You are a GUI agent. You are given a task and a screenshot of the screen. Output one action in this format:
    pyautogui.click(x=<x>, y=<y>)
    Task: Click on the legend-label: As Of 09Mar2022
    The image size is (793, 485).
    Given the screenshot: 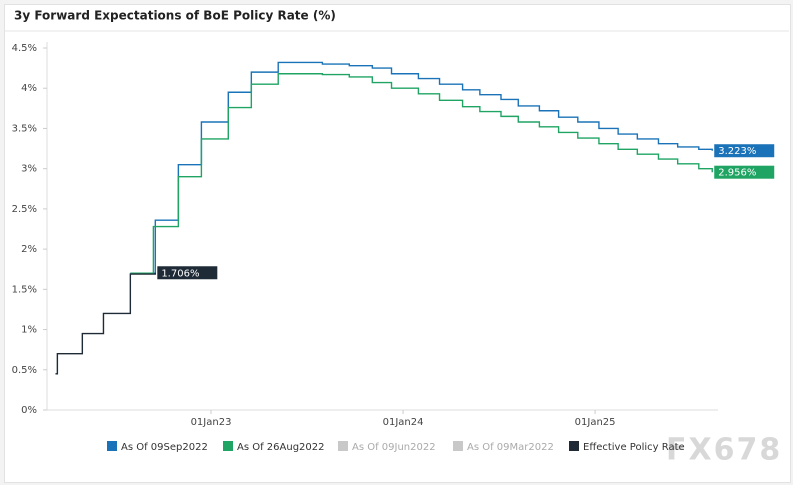 What is the action you would take?
    pyautogui.click(x=510, y=447)
    